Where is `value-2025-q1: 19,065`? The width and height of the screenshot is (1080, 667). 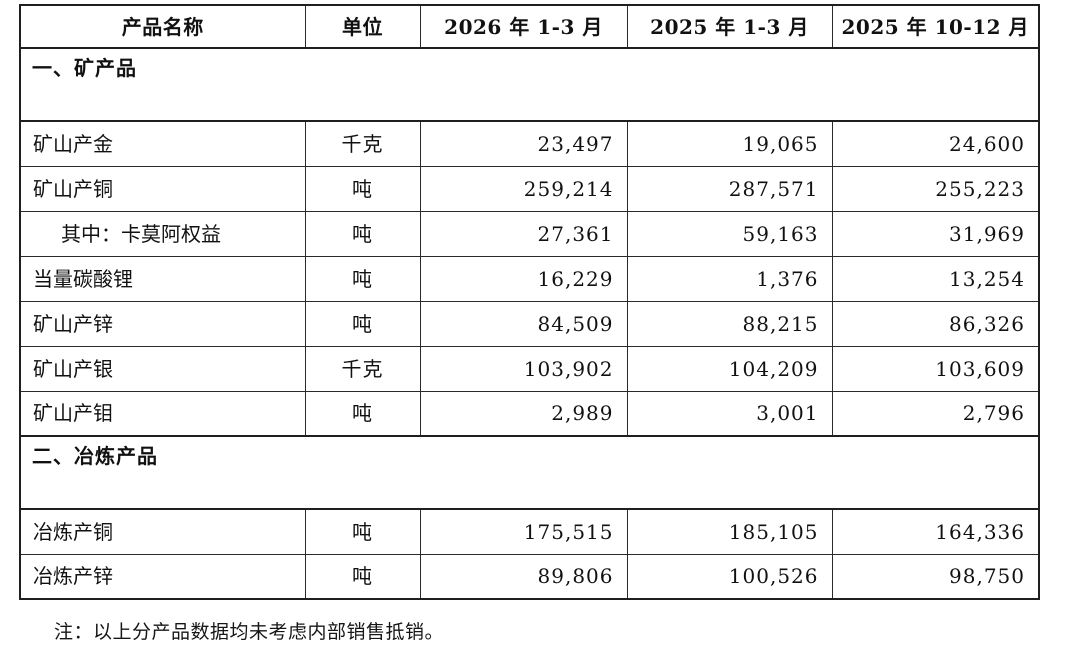 value-2025-q1: 19,065 is located at coordinates (729, 143).